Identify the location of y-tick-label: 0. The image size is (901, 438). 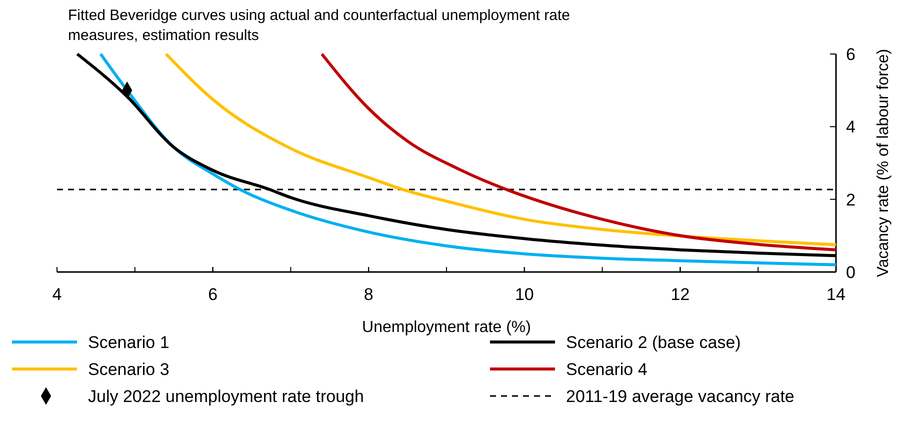
(851, 272).